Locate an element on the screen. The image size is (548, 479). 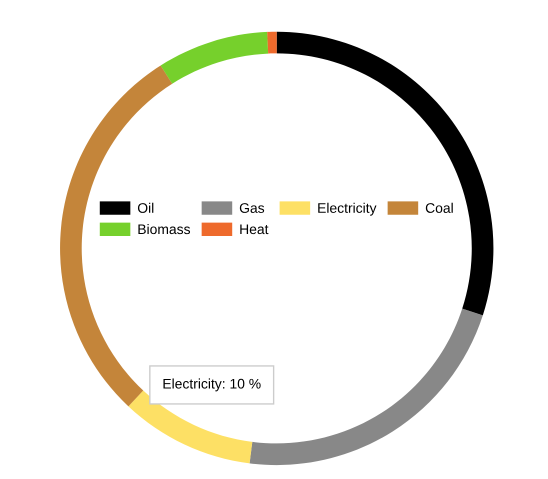
legend-label: Oil is located at coordinates (146, 207).